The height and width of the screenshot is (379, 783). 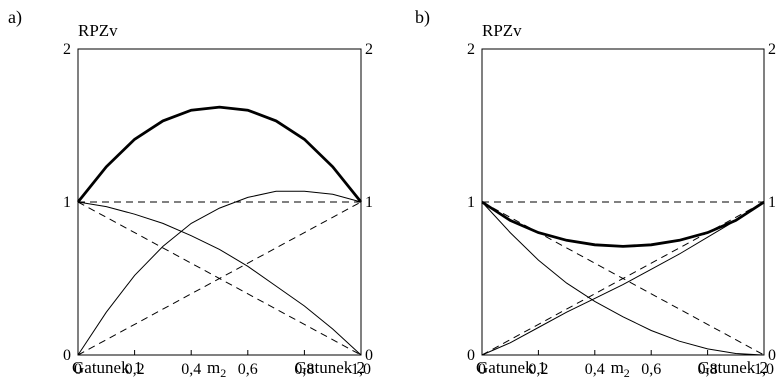 I want to click on panel-label: b), so click(x=422, y=17).